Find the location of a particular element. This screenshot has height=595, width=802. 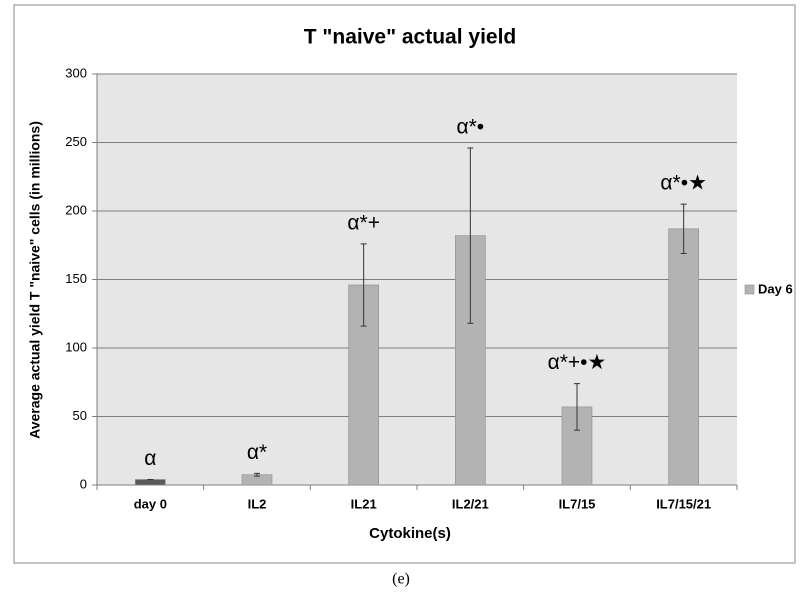

x-tick-label: IL7/15 is located at coordinates (577, 503).